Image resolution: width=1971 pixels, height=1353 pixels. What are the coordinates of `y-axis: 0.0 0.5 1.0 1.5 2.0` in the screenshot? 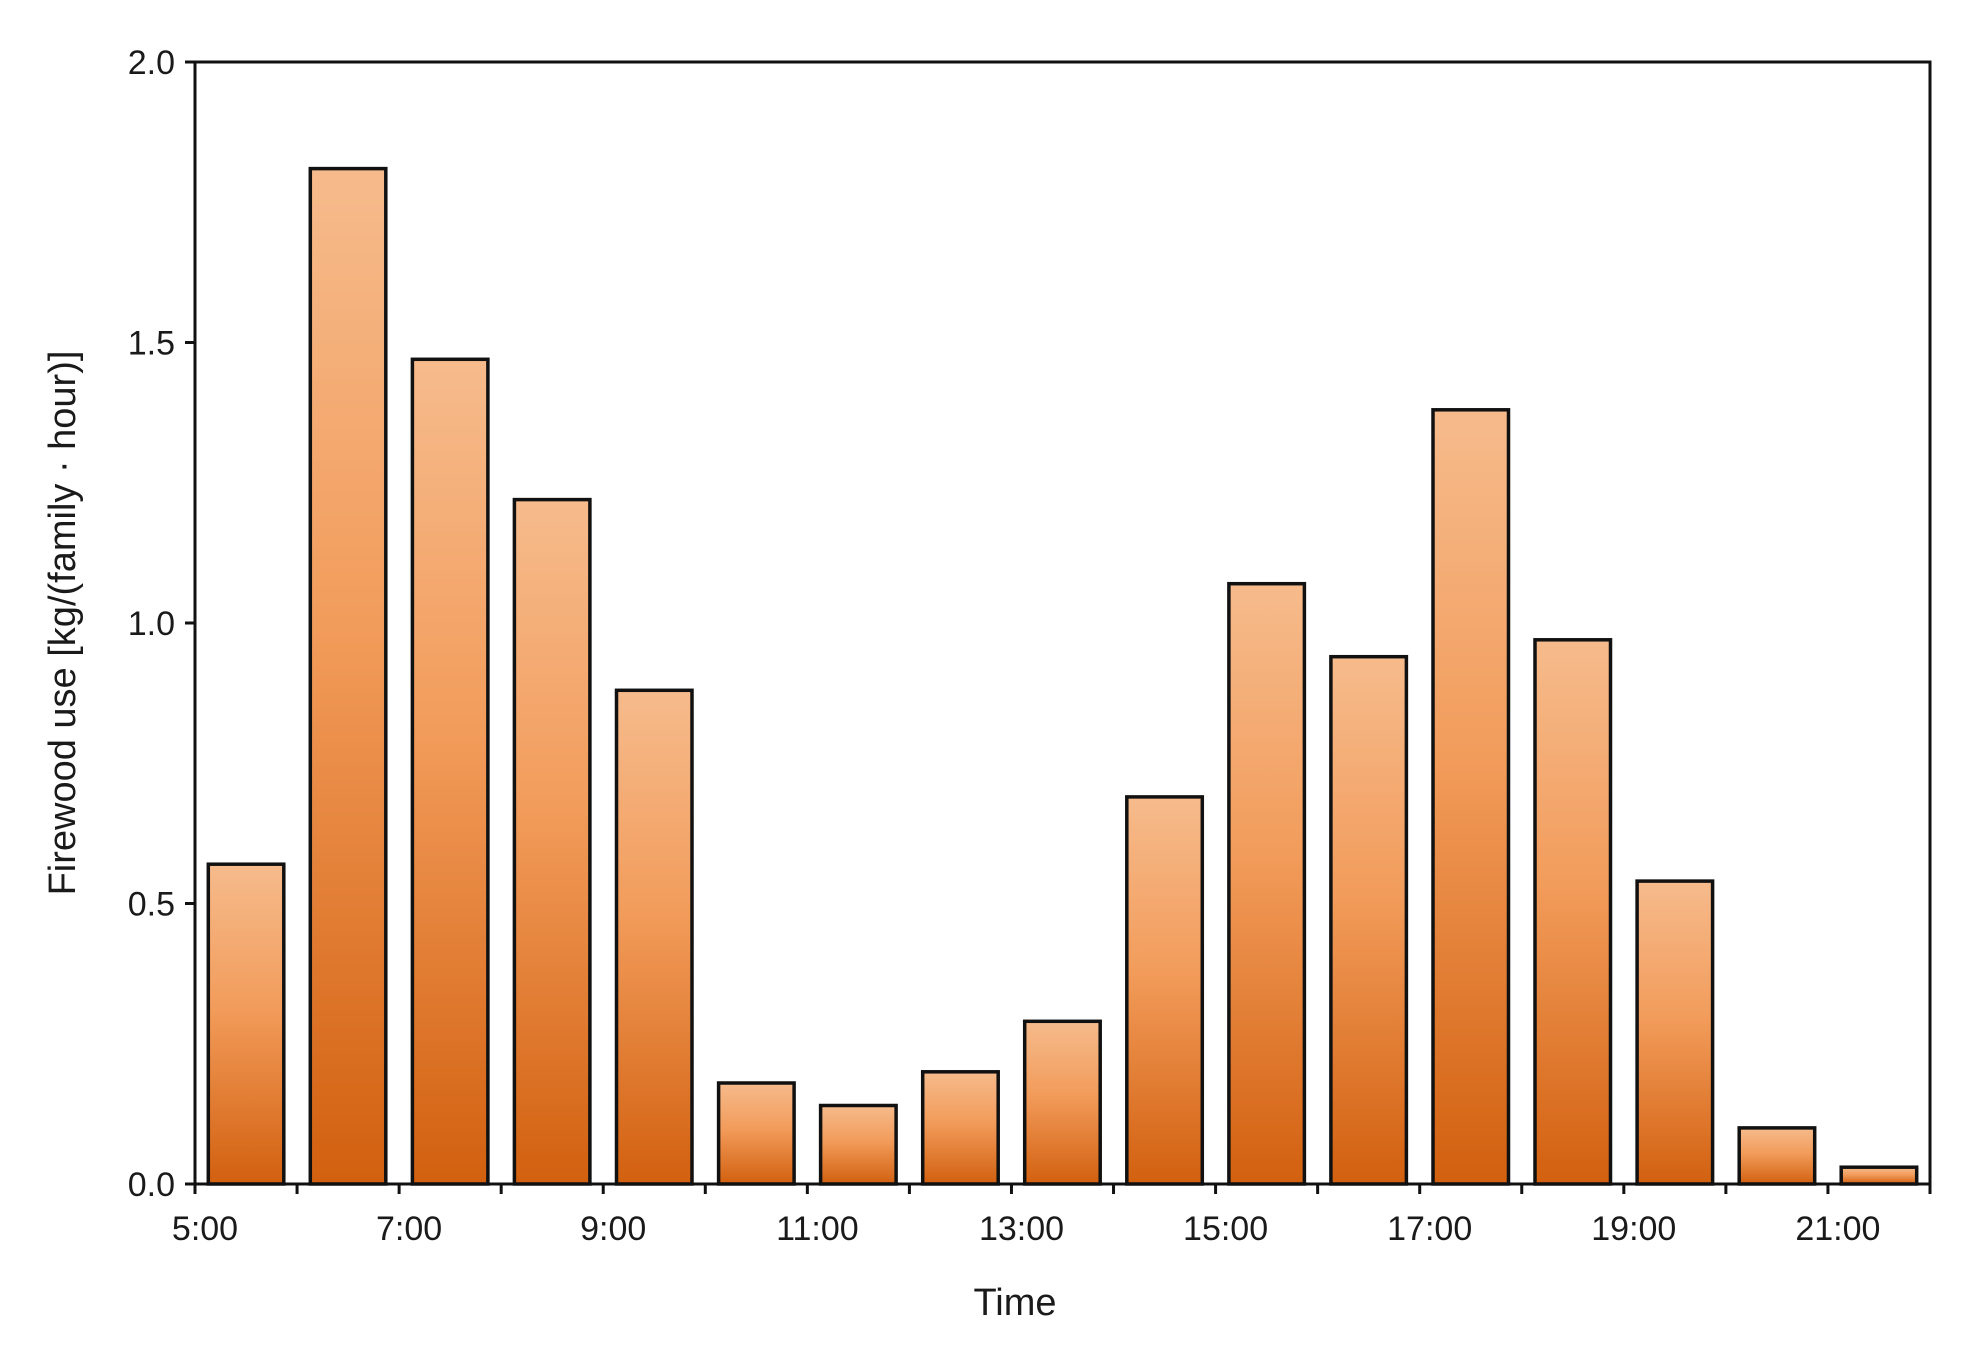 It's located at (161, 624).